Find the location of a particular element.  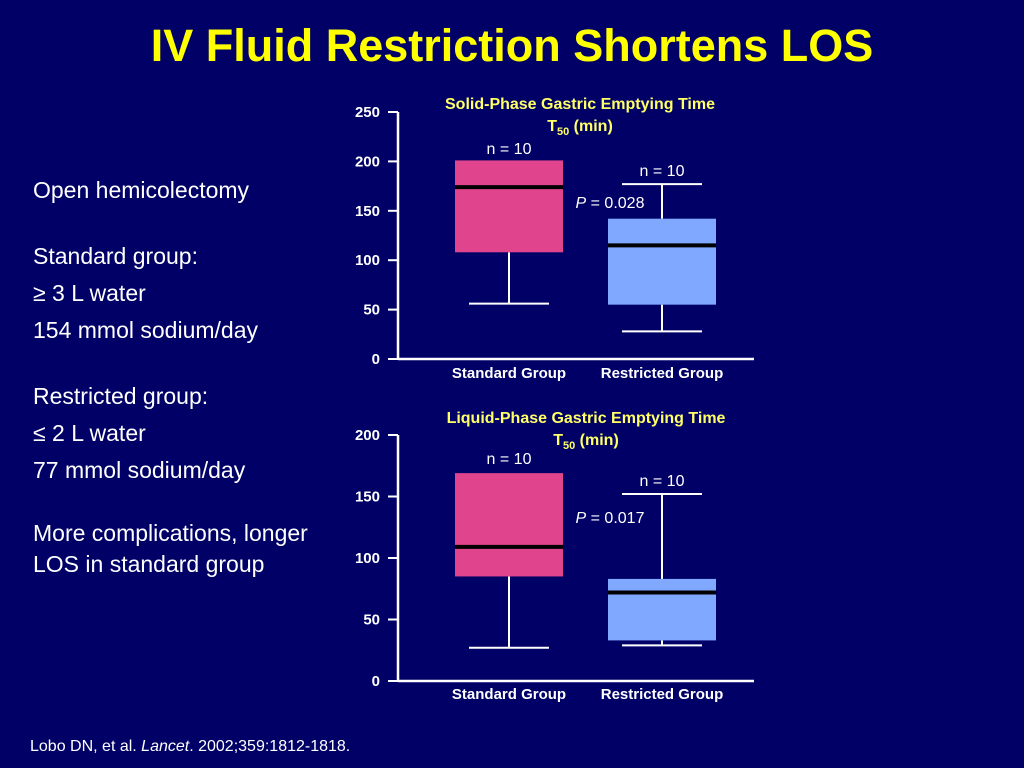

chart2-subtitle-suffix: (min) is located at coordinates (597, 440).